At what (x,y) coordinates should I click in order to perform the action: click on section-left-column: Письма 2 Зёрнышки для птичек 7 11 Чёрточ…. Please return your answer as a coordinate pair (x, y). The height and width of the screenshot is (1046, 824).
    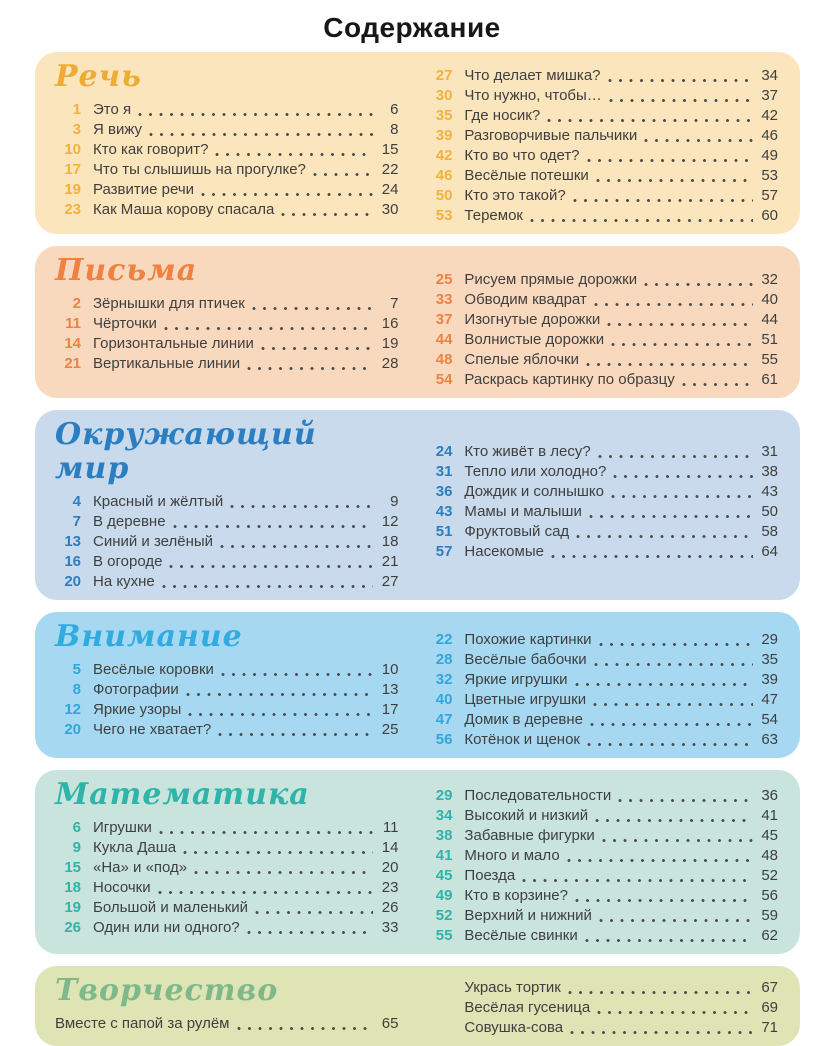
    Looking at the image, I should click on (226, 322).